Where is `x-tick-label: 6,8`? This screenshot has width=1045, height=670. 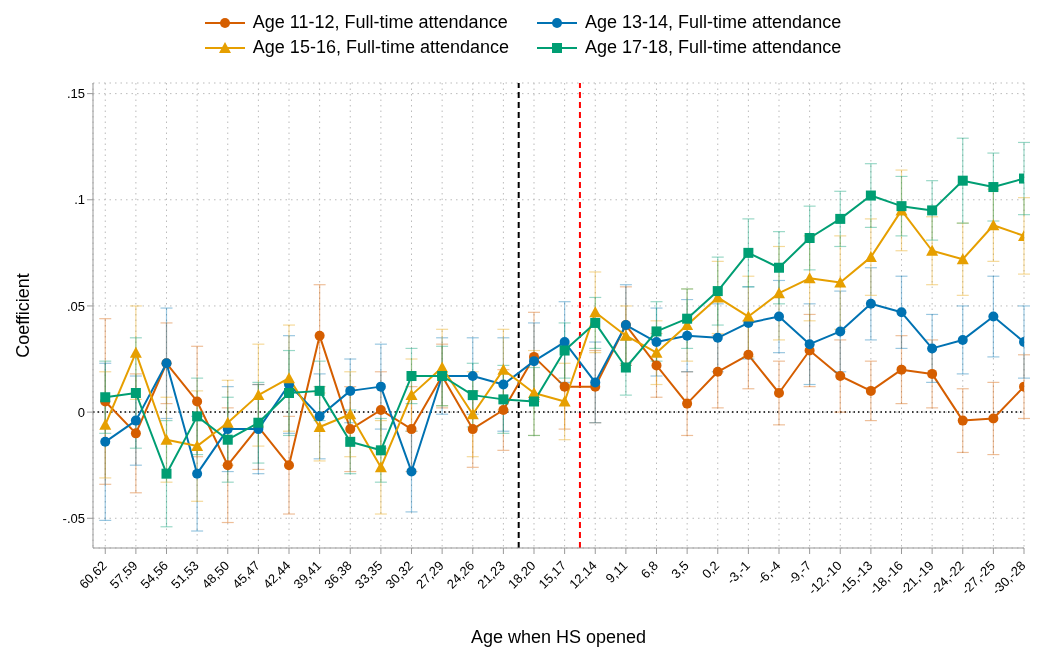 x-tick-label: 6,8 is located at coordinates (649, 569).